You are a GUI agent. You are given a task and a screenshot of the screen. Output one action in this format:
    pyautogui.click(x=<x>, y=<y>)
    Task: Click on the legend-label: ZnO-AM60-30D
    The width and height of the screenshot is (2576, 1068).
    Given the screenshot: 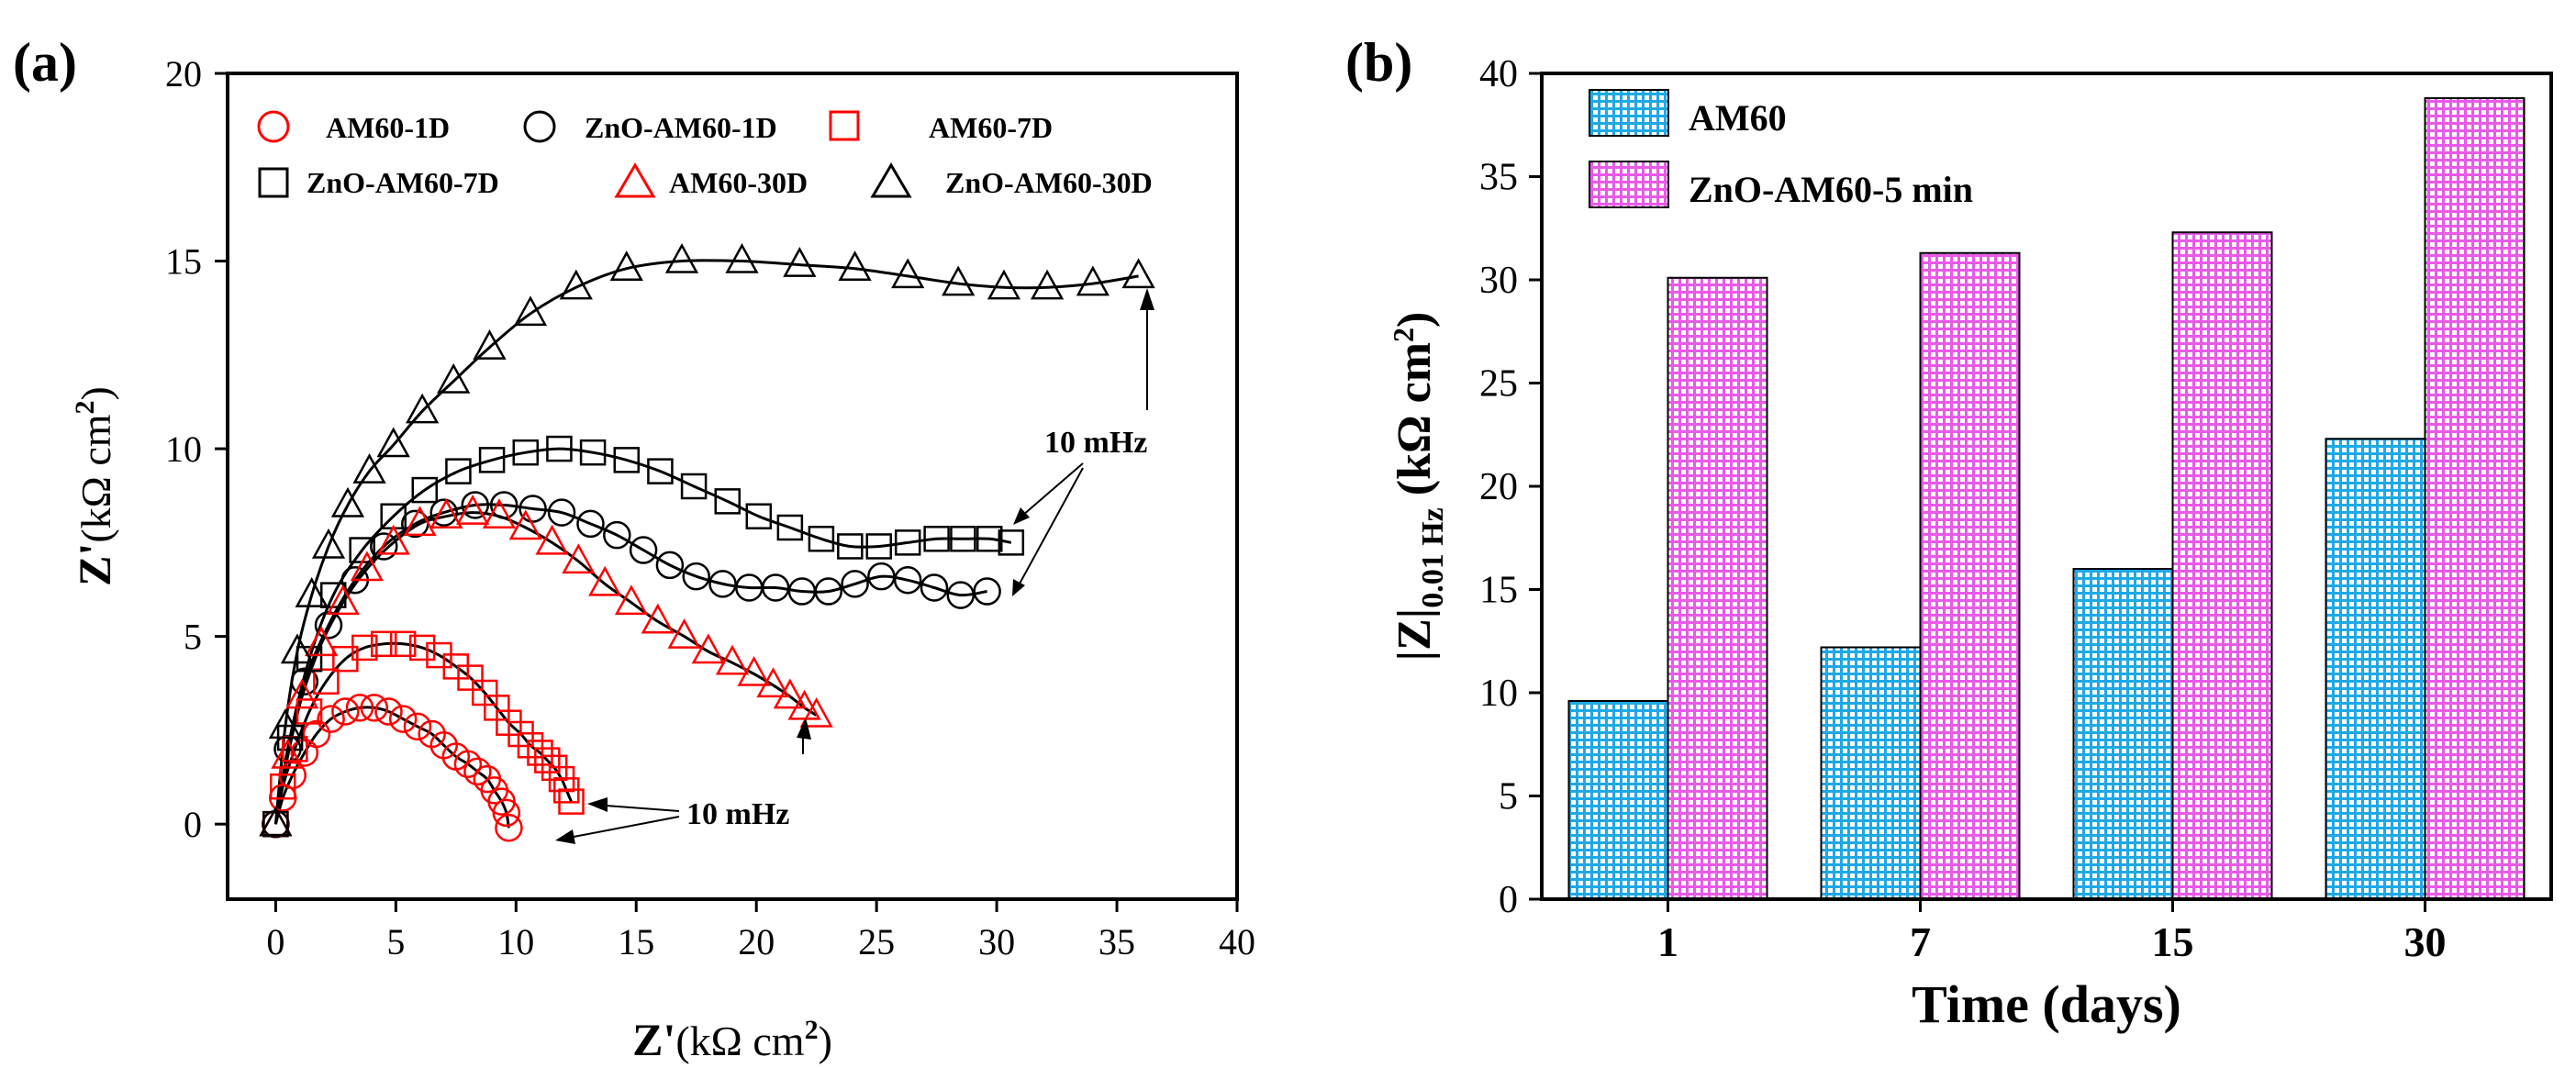 What is the action you would take?
    pyautogui.click(x=1049, y=182)
    